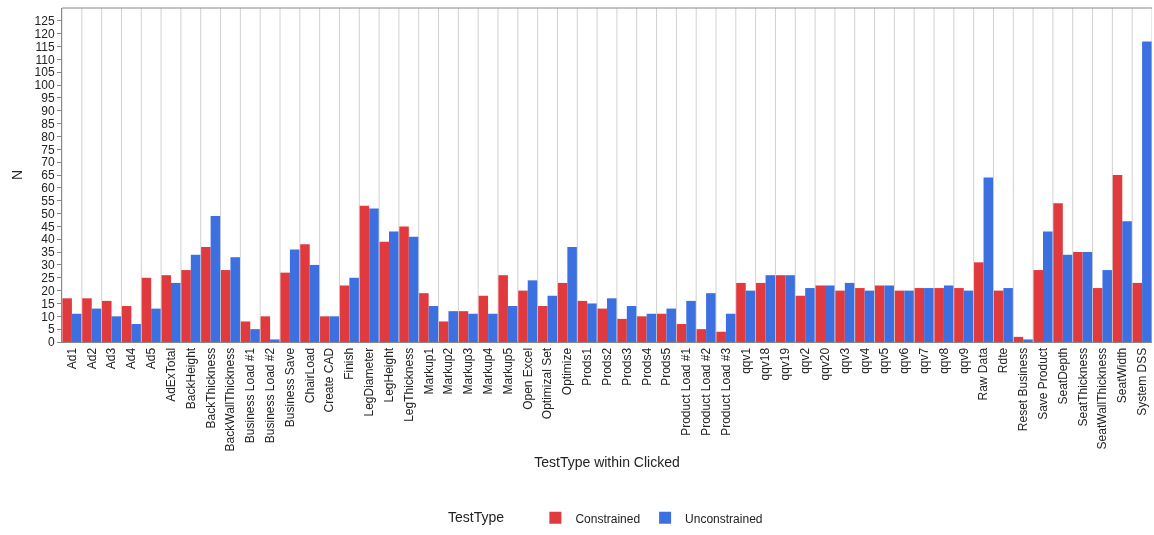  What do you see at coordinates (943, 360) in the screenshot?
I see `x-tick-label: qqv8` at bounding box center [943, 360].